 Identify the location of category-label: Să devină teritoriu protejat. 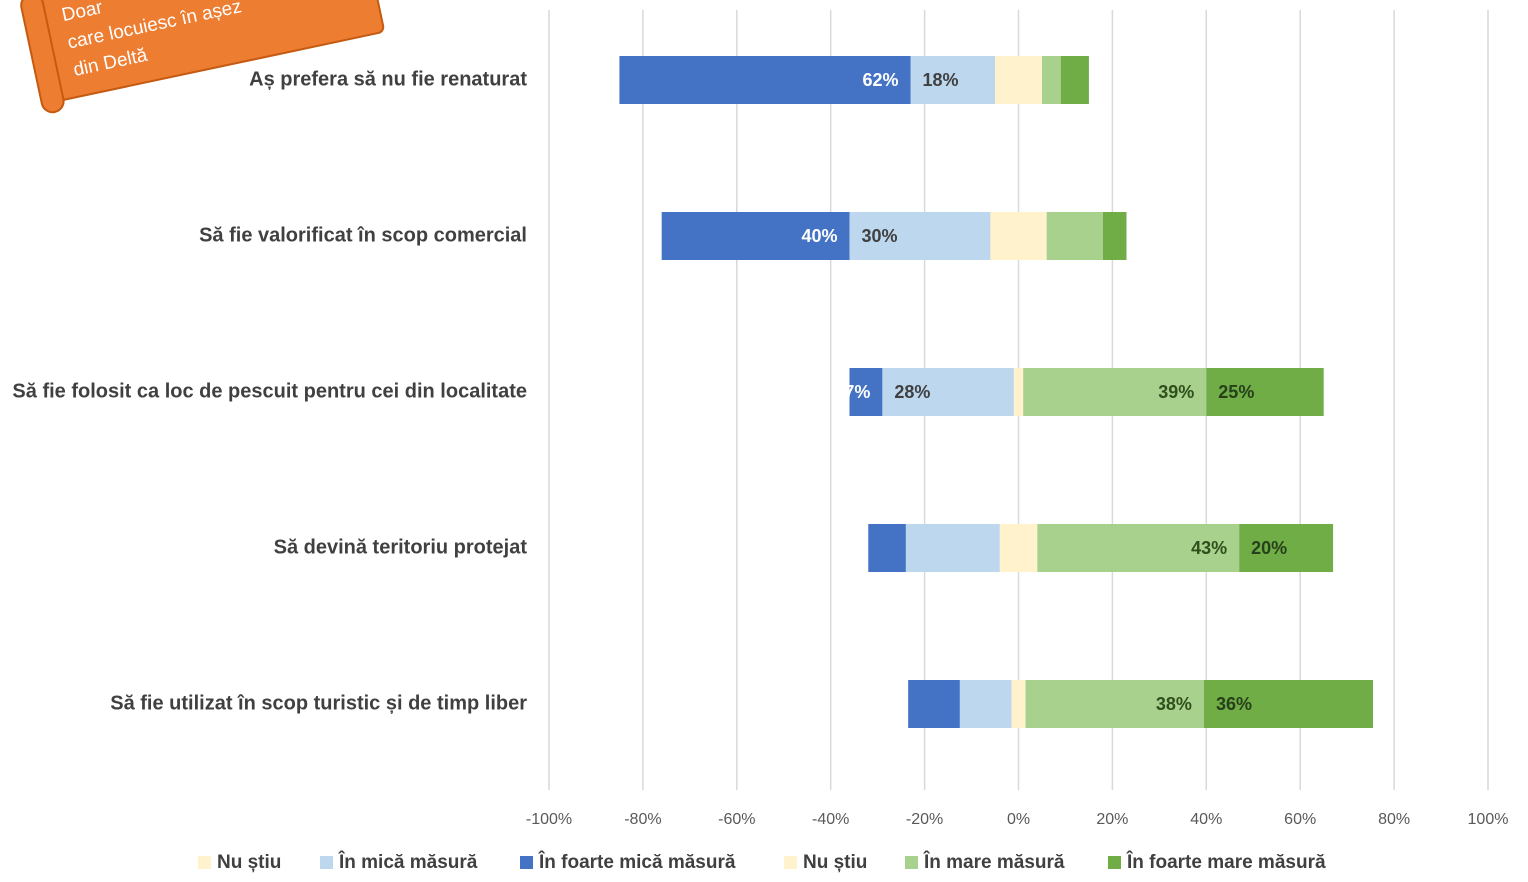
(401, 547).